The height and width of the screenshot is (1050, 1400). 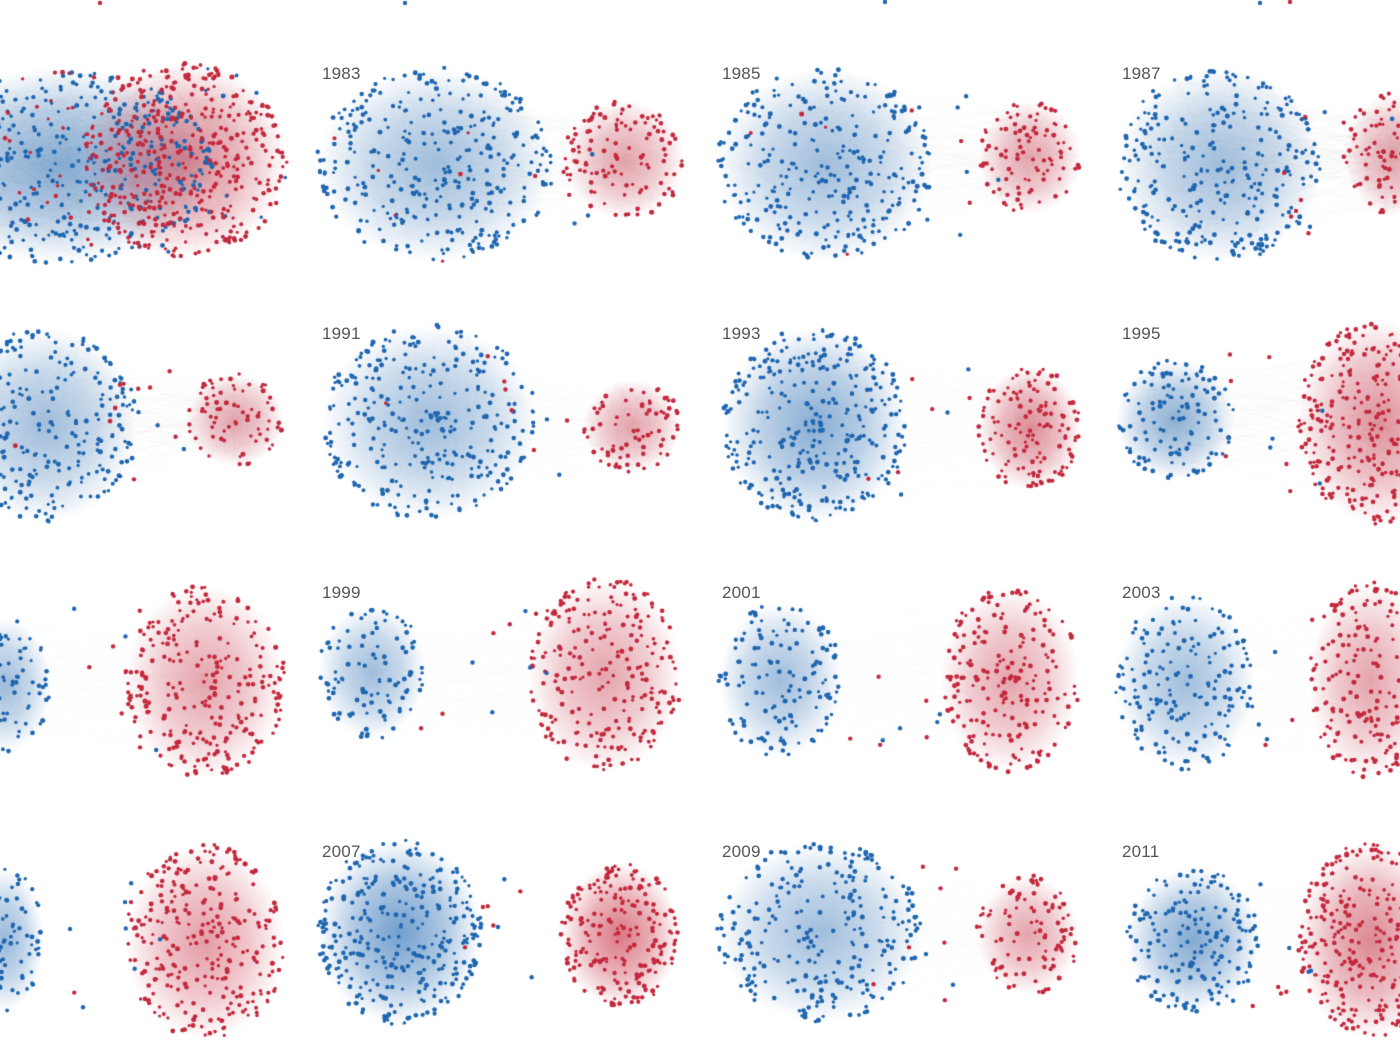 I want to click on year-label-1993: 1993, so click(x=741, y=333).